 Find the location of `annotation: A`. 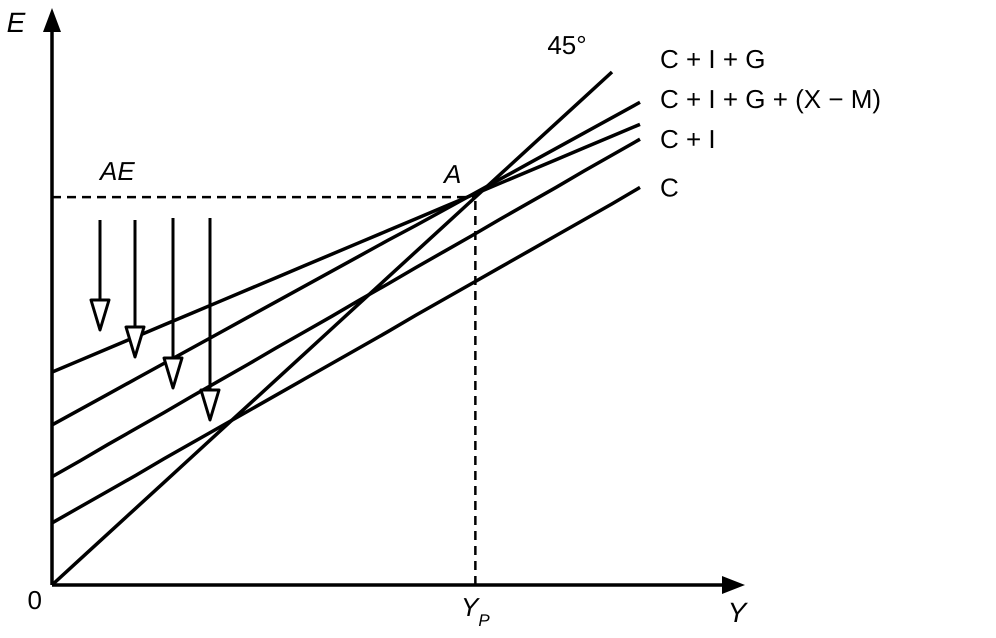

annotation: A is located at coordinates (452, 174).